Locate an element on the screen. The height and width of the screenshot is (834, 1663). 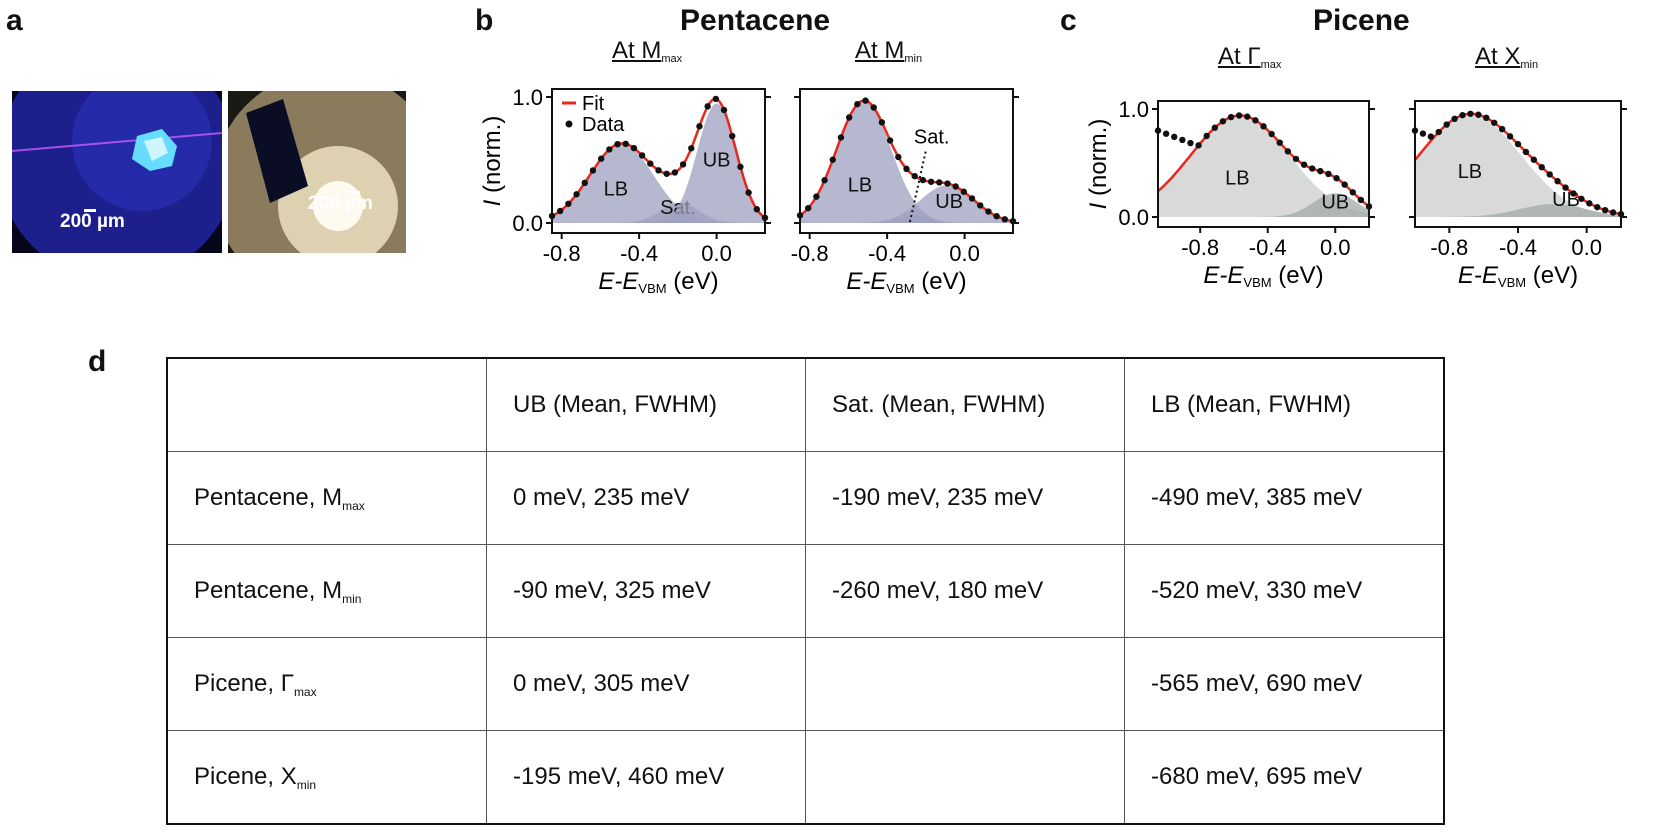
panel-label-a: a is located at coordinates (14, 20).